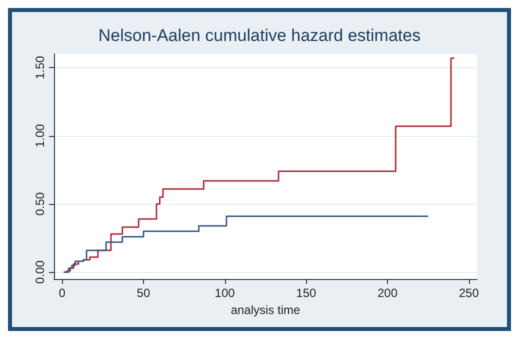 This screenshot has height=339, width=519. I want to click on y-tick-label: 1.00, so click(40, 136).